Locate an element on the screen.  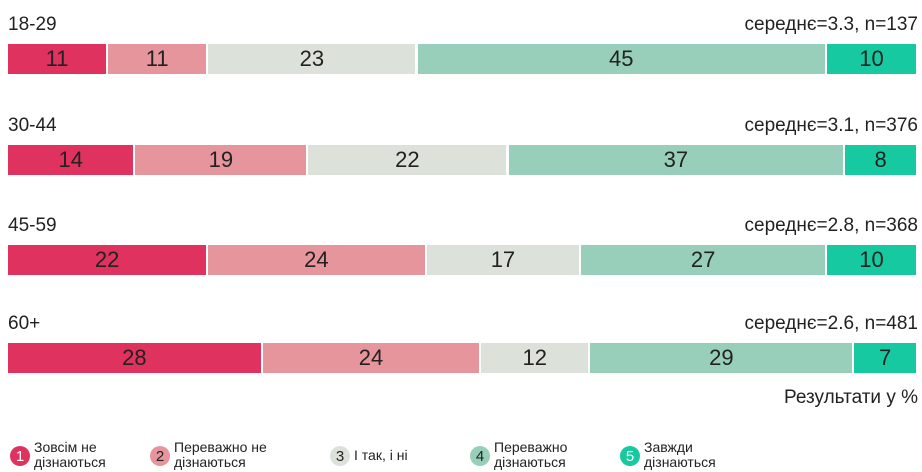
bar-segment: 23 is located at coordinates (313, 59).